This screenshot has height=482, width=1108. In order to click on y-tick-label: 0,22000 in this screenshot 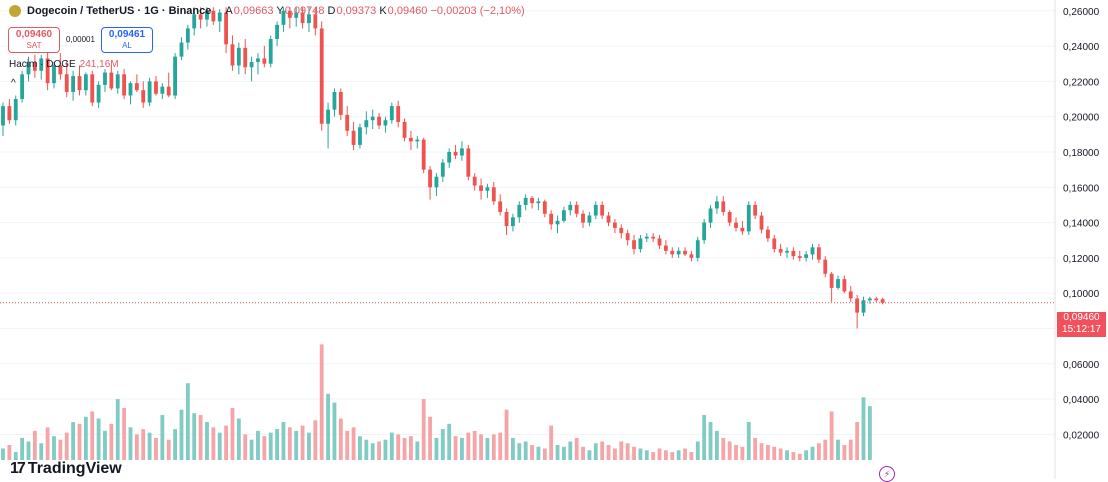, I will do `click(1081, 82)`.